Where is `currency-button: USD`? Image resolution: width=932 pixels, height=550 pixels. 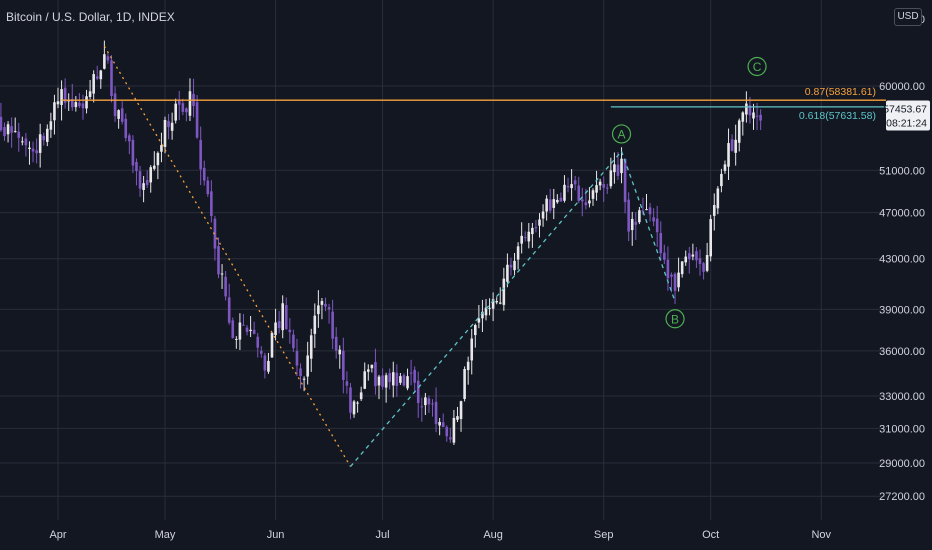 currency-button: USD is located at coordinates (908, 17).